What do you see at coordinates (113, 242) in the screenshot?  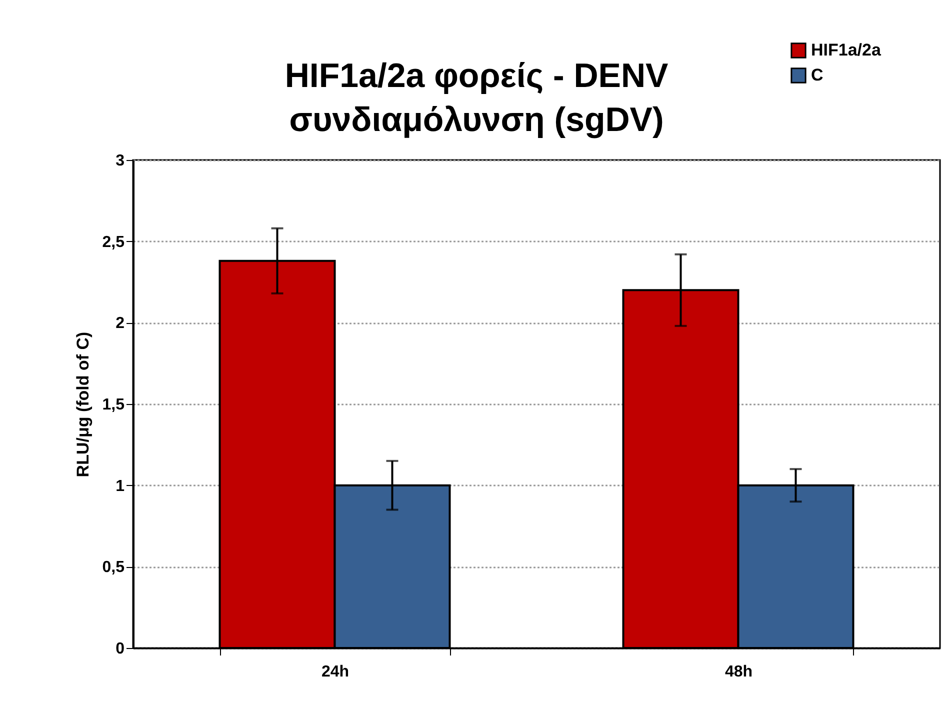 I see `y-tick-label: 2,5` at bounding box center [113, 242].